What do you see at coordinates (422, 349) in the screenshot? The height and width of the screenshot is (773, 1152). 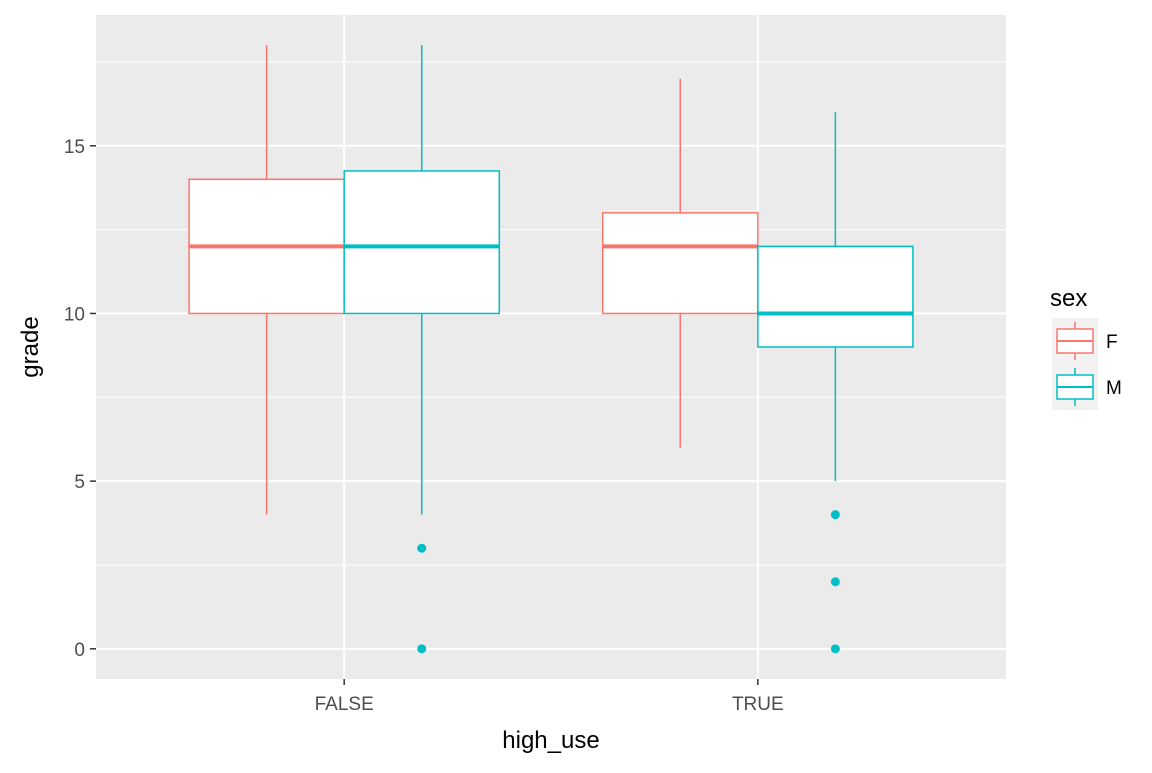 I see `box-m-false` at bounding box center [422, 349].